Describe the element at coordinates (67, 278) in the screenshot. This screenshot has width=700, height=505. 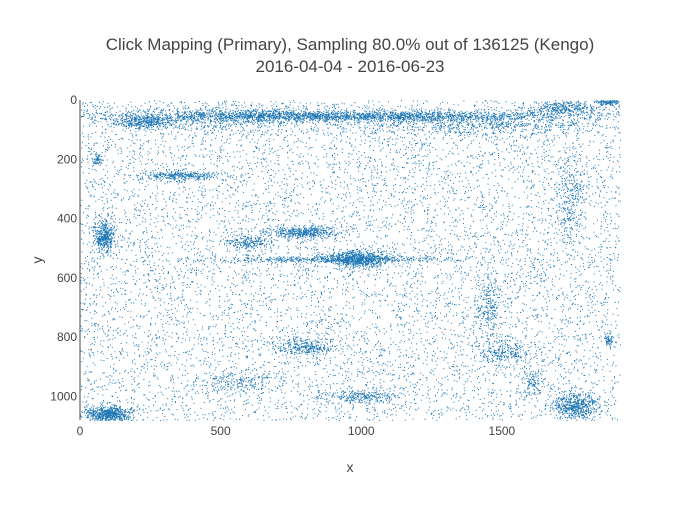
I see `y-tick-label: 600` at that location.